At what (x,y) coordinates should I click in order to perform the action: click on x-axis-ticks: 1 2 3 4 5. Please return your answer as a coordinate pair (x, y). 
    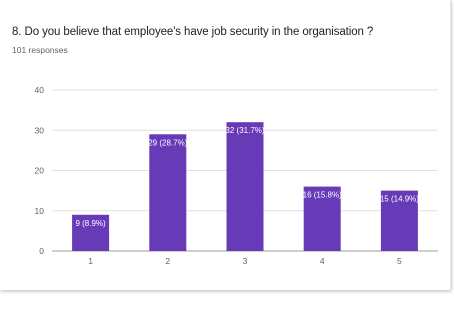
    Looking at the image, I should click on (245, 261).